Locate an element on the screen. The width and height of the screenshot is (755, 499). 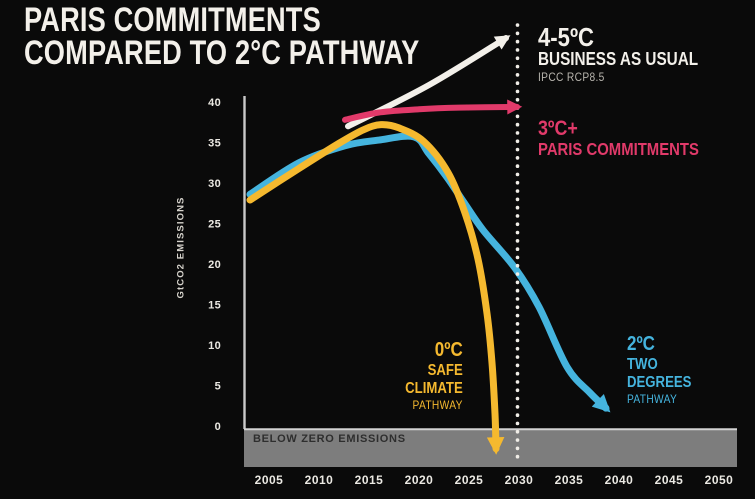
safe-line-2: CLIMATE is located at coordinates (434, 388).